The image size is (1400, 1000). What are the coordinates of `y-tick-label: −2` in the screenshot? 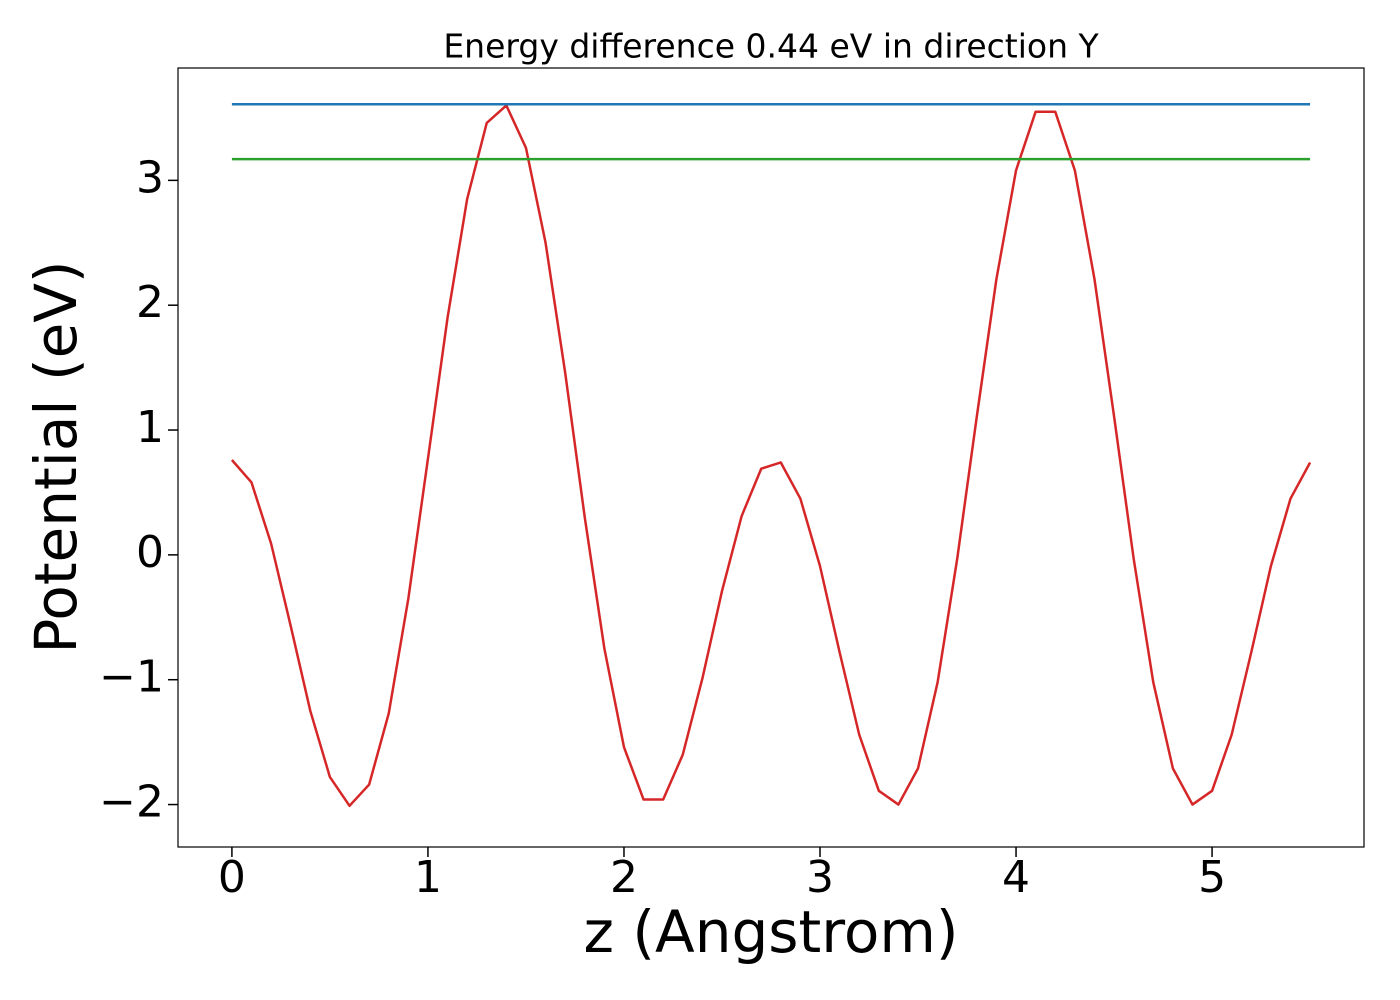 It's located at (131, 802).